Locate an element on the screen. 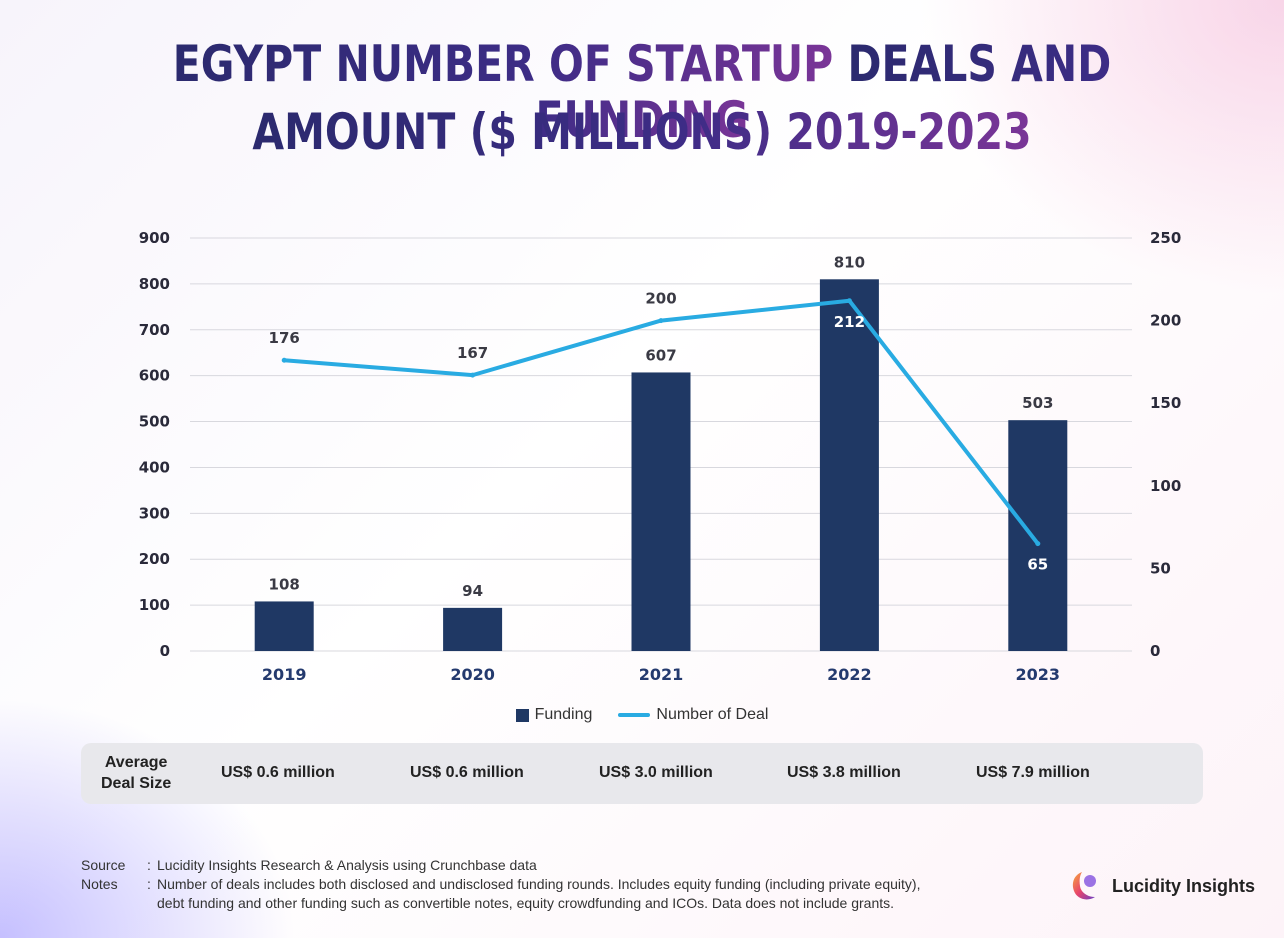 The height and width of the screenshot is (938, 1284). point-deals-2023 is located at coordinates (1038, 544).